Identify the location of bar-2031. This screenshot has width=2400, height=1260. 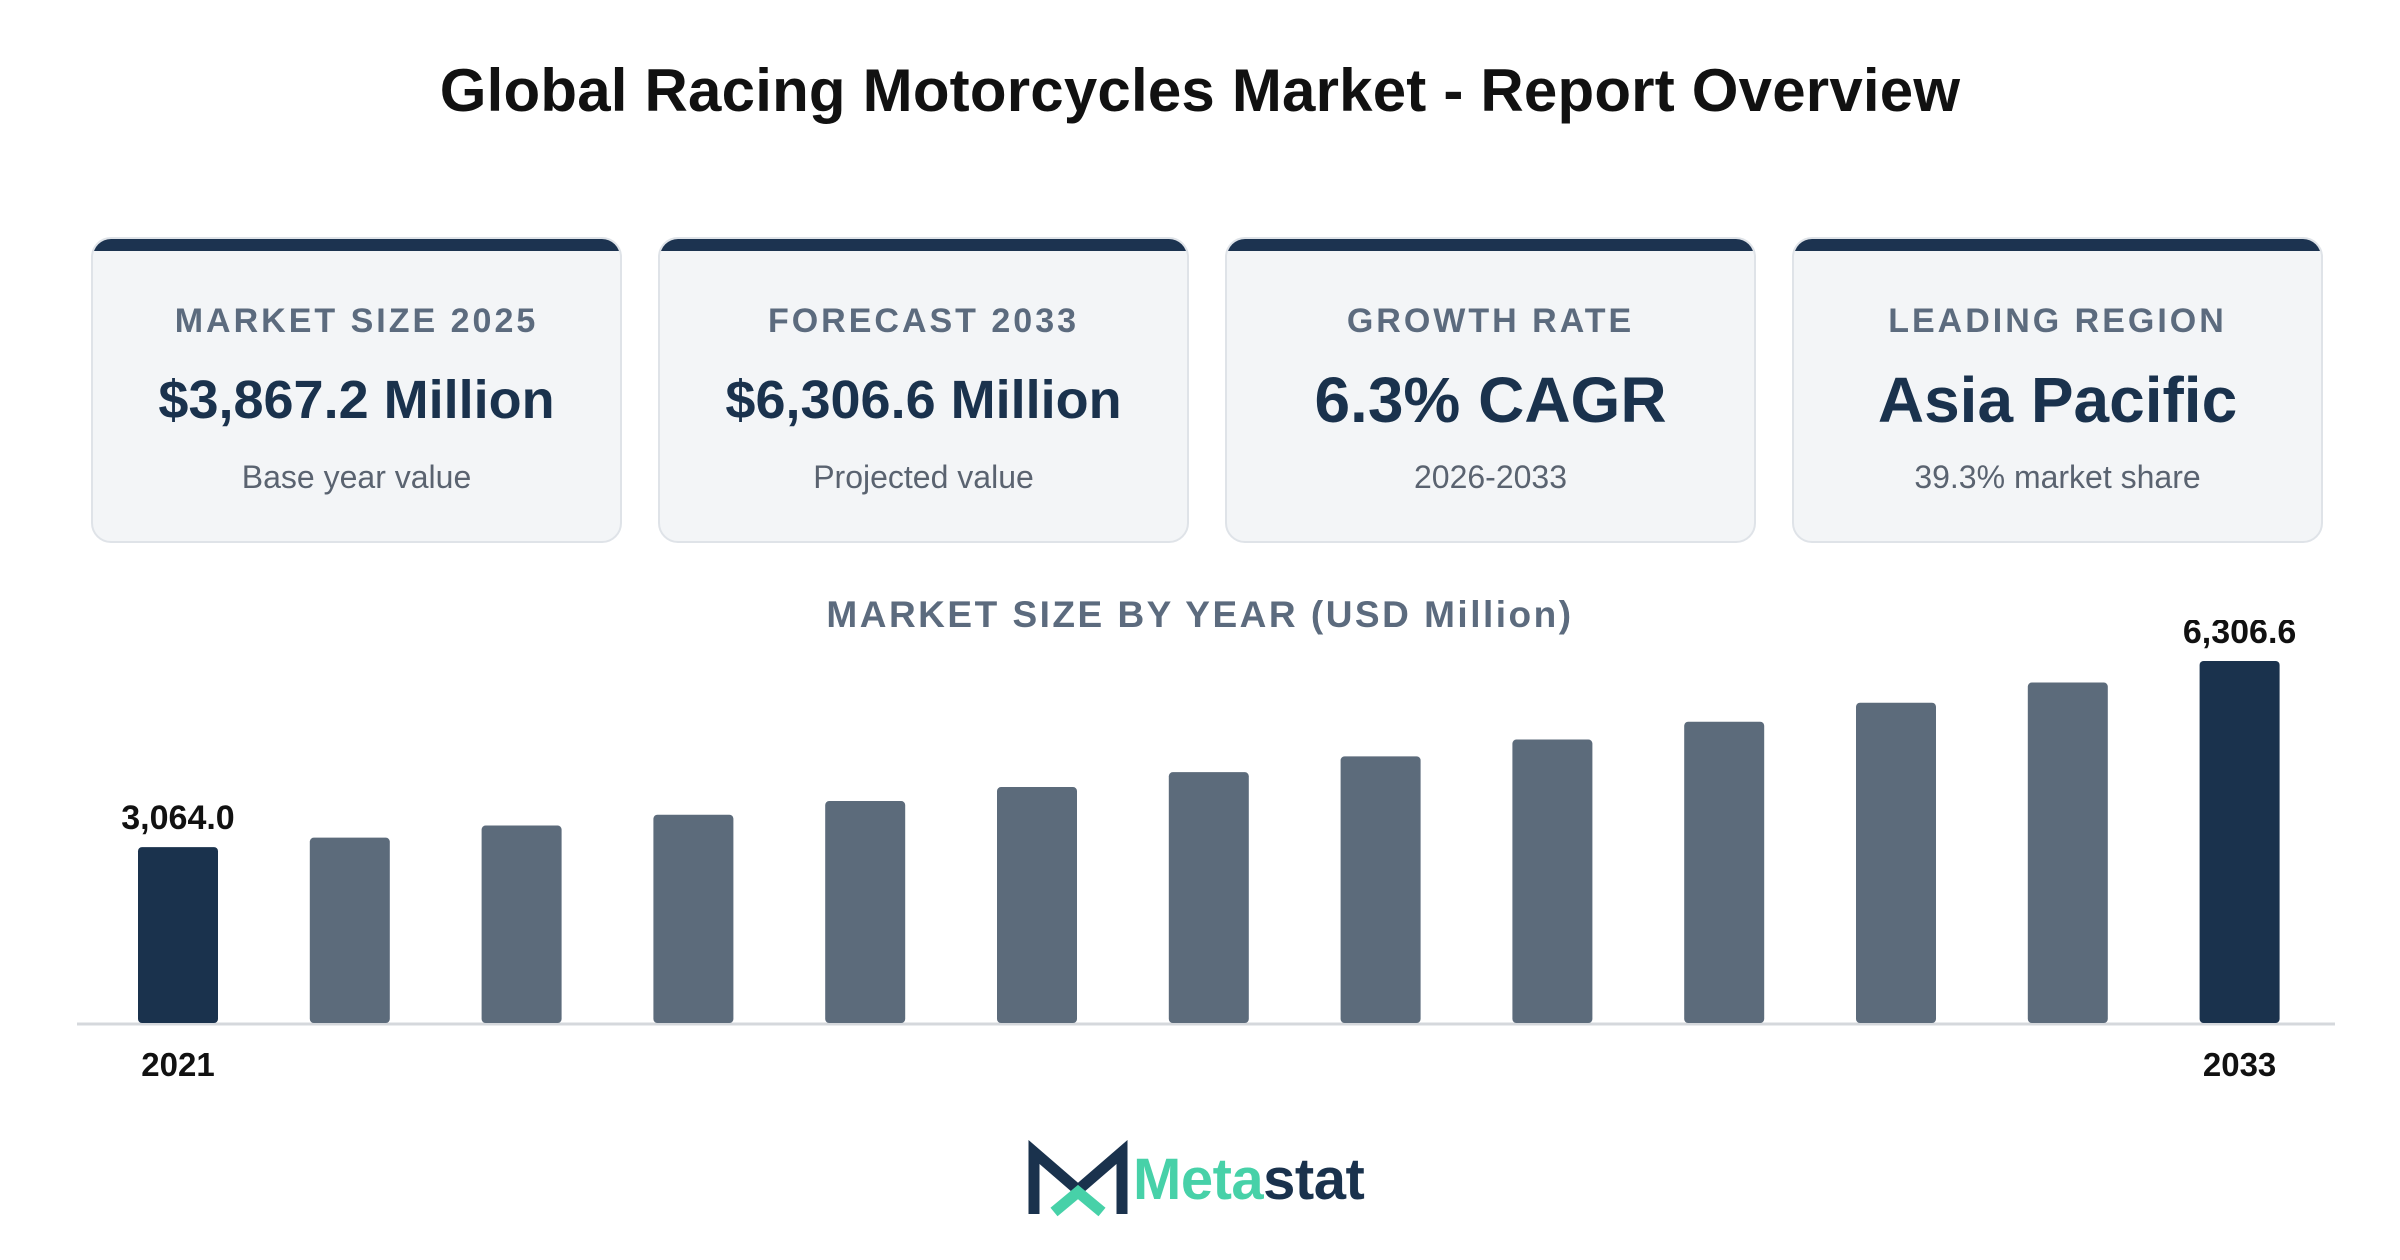
(1896, 862).